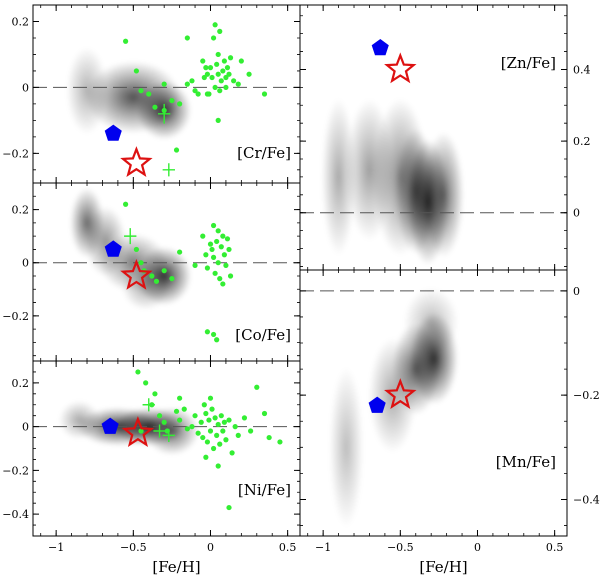  What do you see at coordinates (323, 547) in the screenshot?
I see `x-tick-label: −1` at bounding box center [323, 547].